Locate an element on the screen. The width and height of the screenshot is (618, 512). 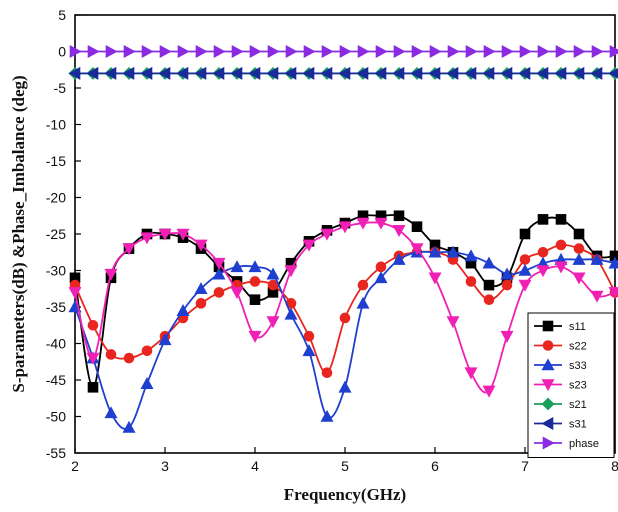
y-tick-label: -5 is located at coordinates (60, 88).